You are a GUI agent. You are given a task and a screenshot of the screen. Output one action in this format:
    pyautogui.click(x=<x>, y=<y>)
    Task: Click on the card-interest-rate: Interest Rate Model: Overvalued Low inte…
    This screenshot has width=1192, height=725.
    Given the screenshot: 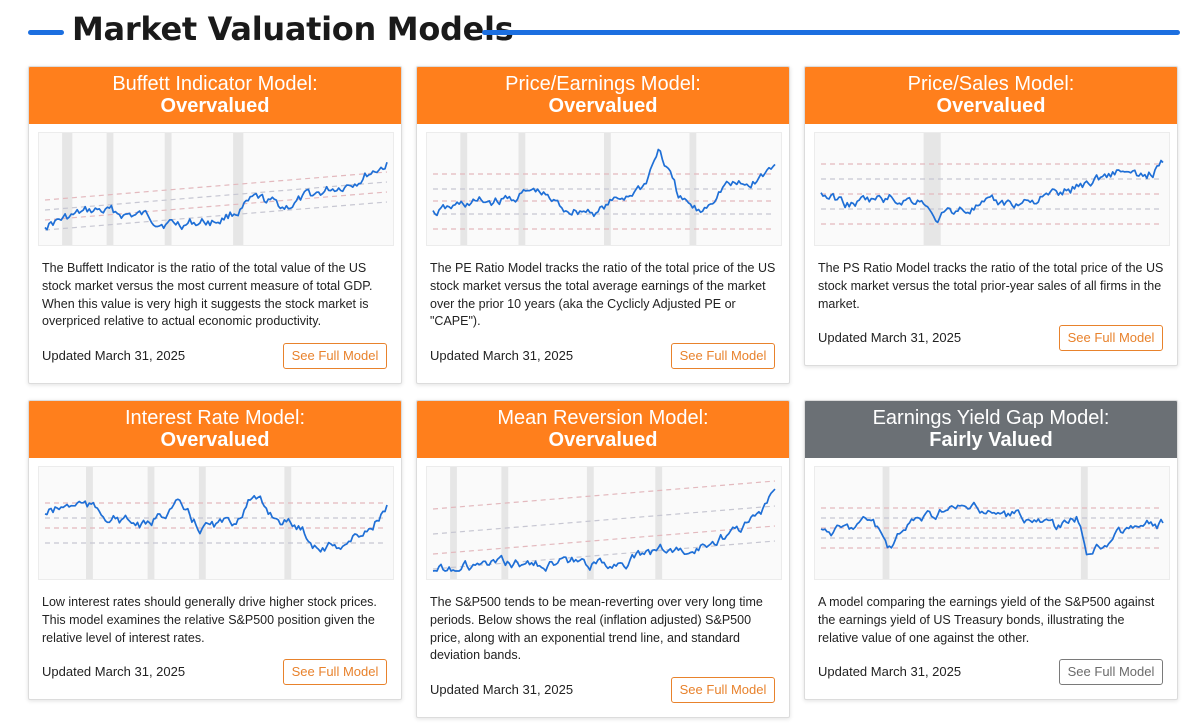 What is the action you would take?
    pyautogui.click(x=215, y=550)
    